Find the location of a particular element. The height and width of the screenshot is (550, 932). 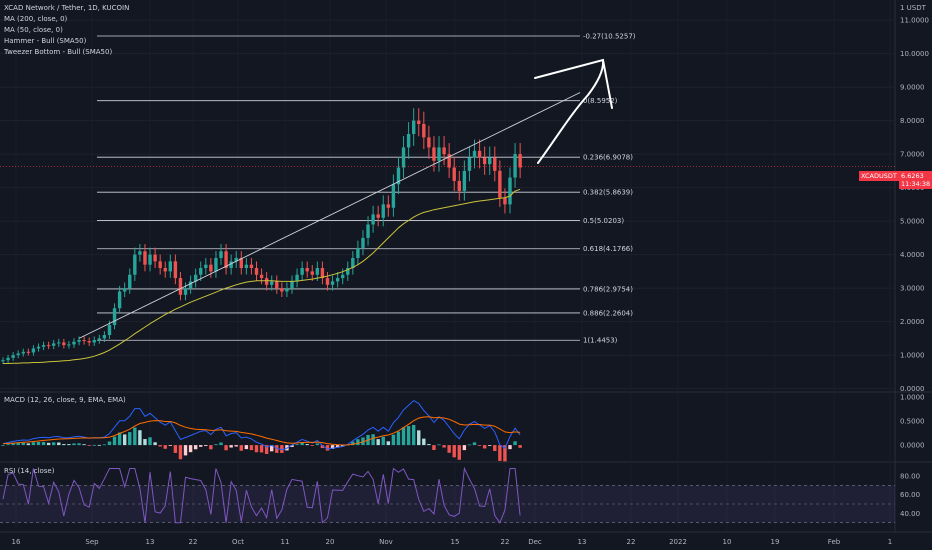

price-tag-value: 6.6263 is located at coordinates (912, 176).